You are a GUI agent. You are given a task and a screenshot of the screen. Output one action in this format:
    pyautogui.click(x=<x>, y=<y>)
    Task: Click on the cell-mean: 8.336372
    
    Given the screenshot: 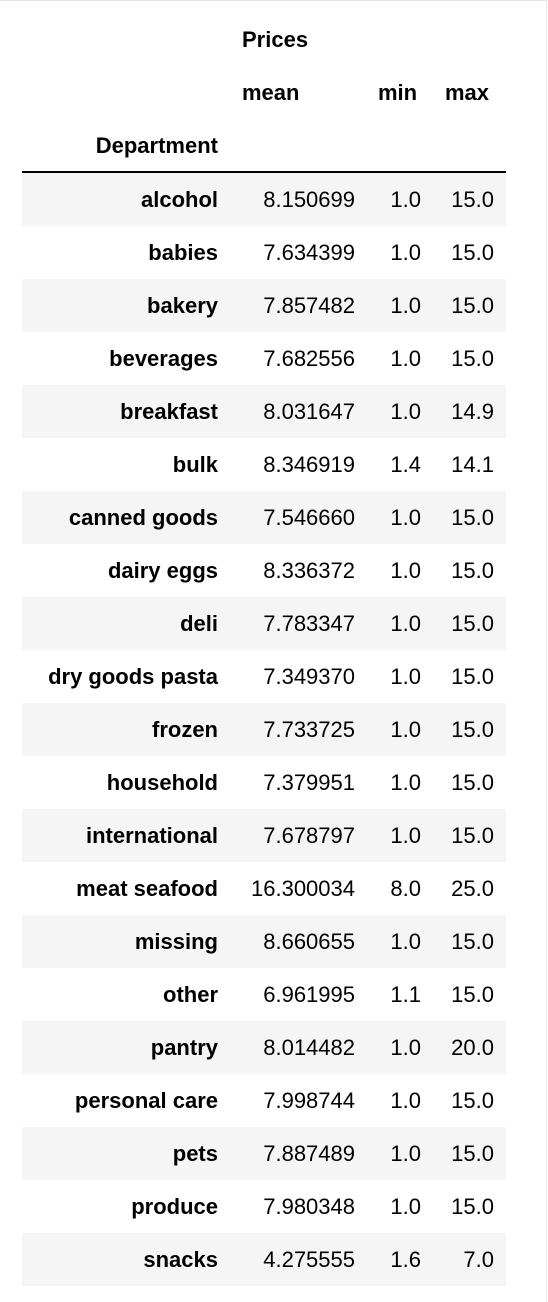 What is the action you would take?
    pyautogui.click(x=309, y=570)
    